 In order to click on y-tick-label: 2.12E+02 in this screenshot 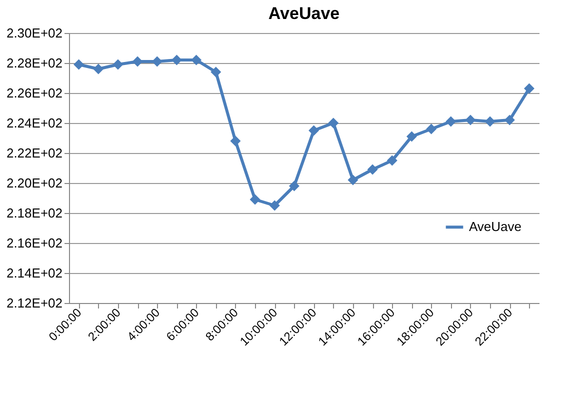, I will do `click(34, 303)`.